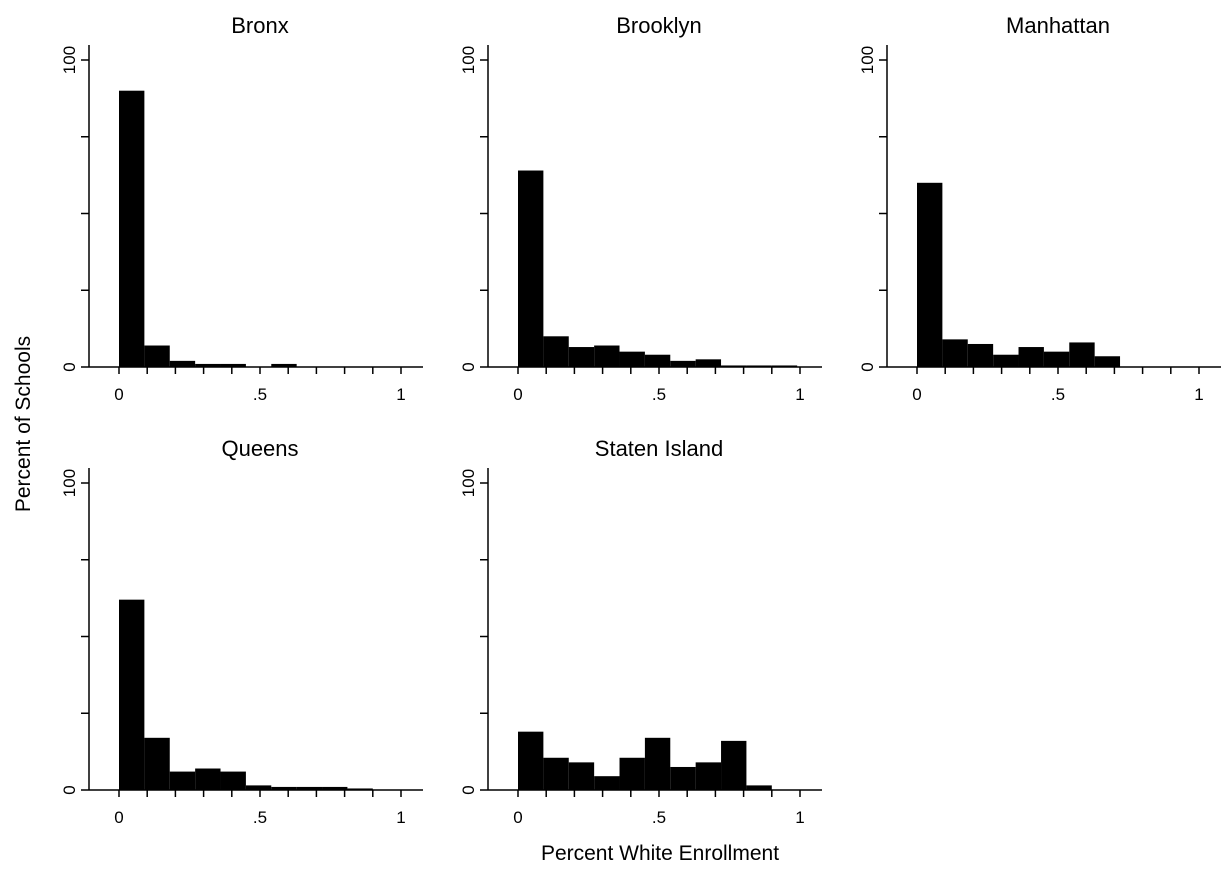  I want to click on panel-bronx: Bronx 0 100 0 .5 1, so click(241, 208).